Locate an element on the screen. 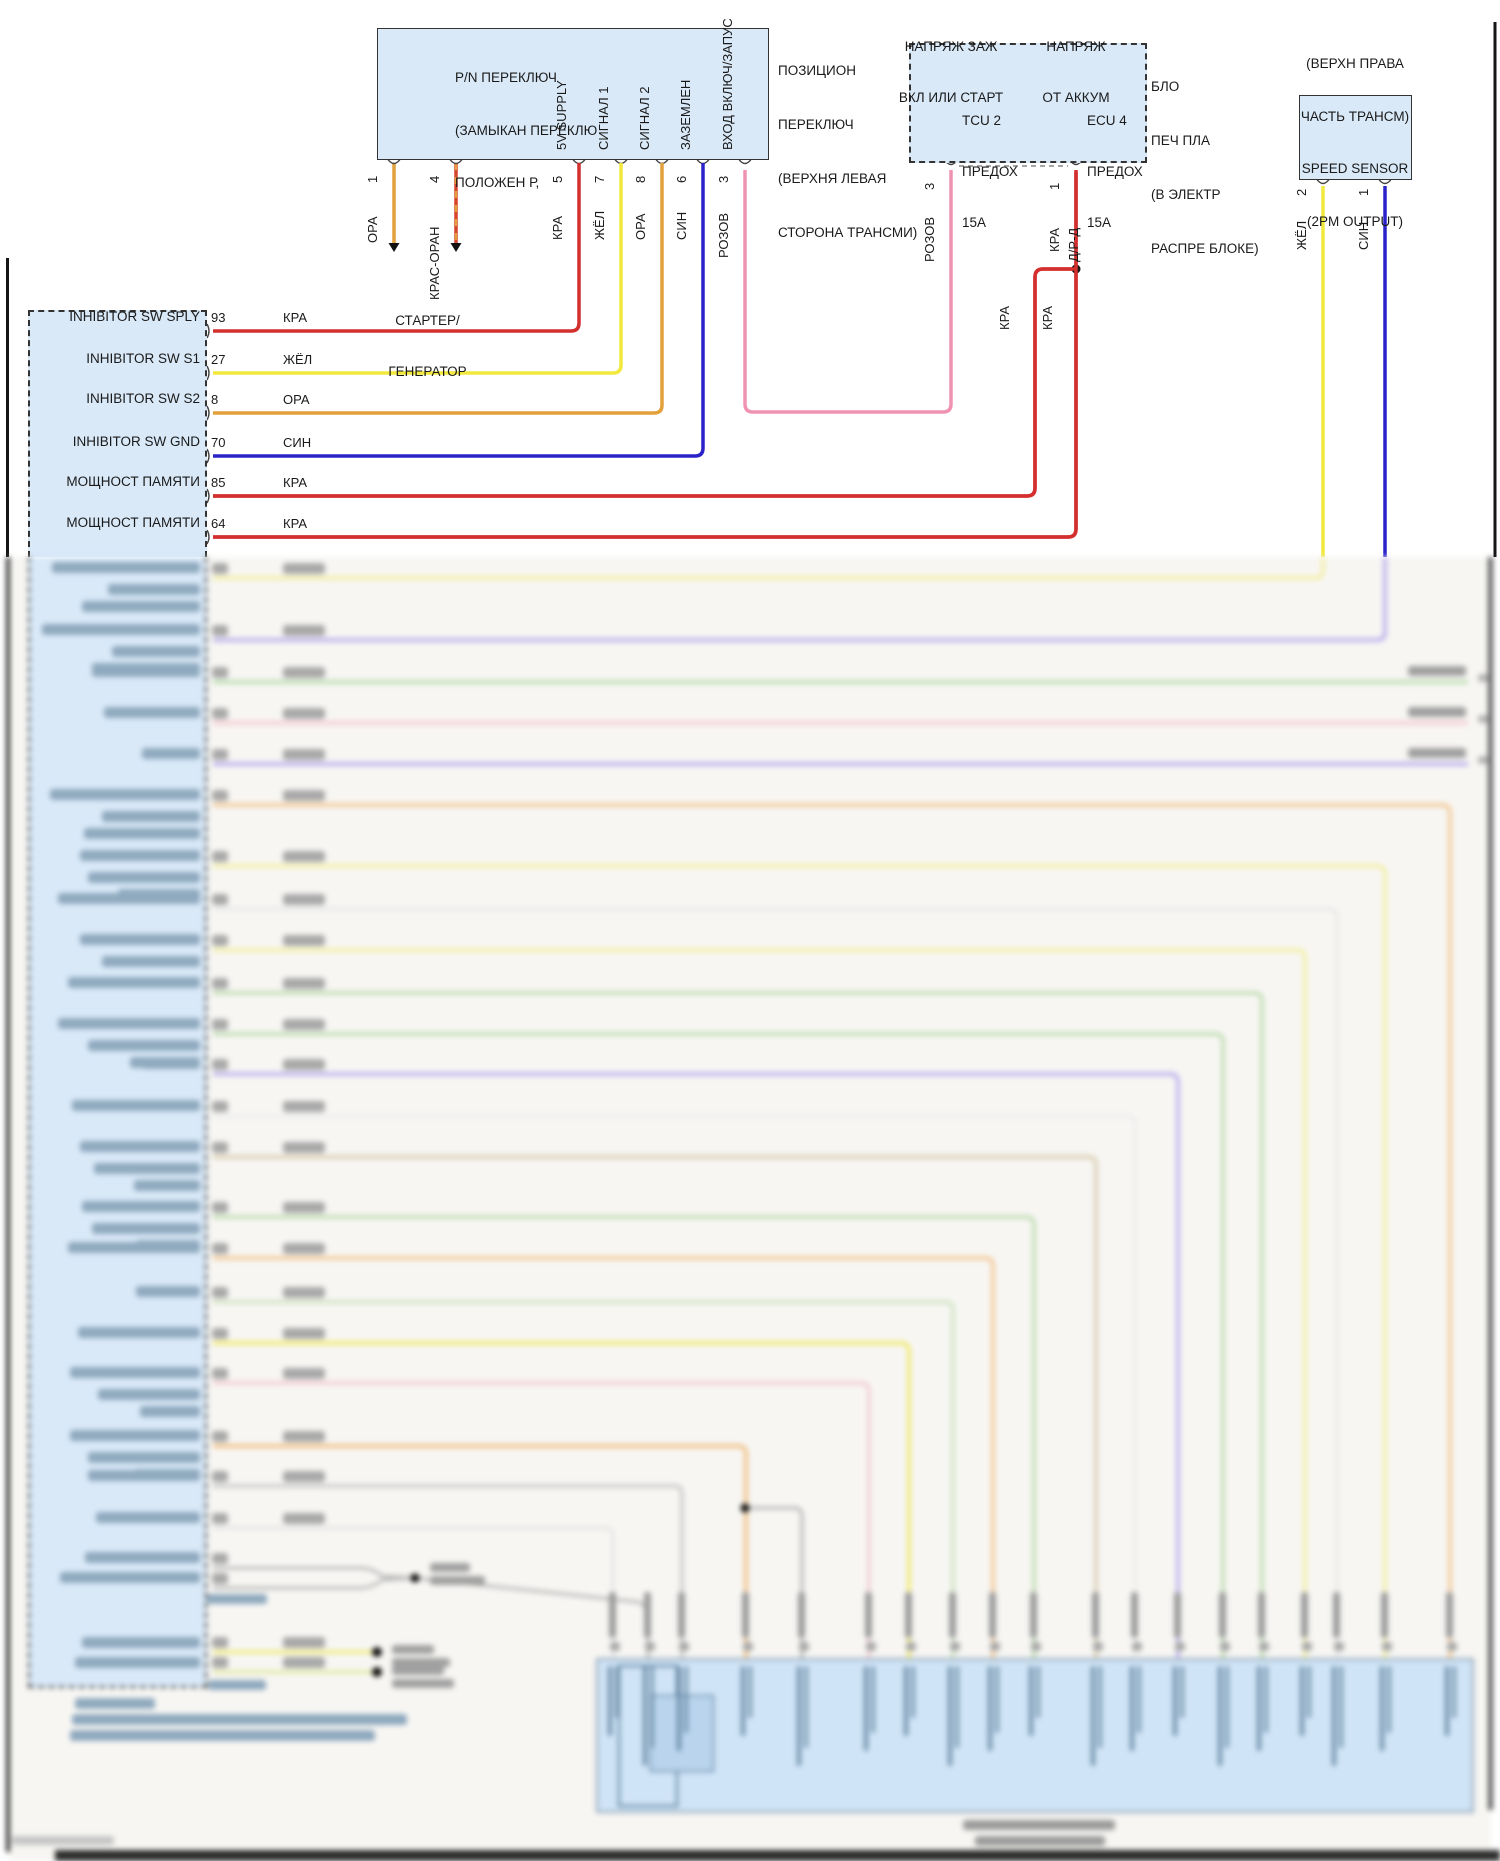 This screenshot has height=1861, width=1500. fuse2-rating: 15А is located at coordinates (1099, 222).